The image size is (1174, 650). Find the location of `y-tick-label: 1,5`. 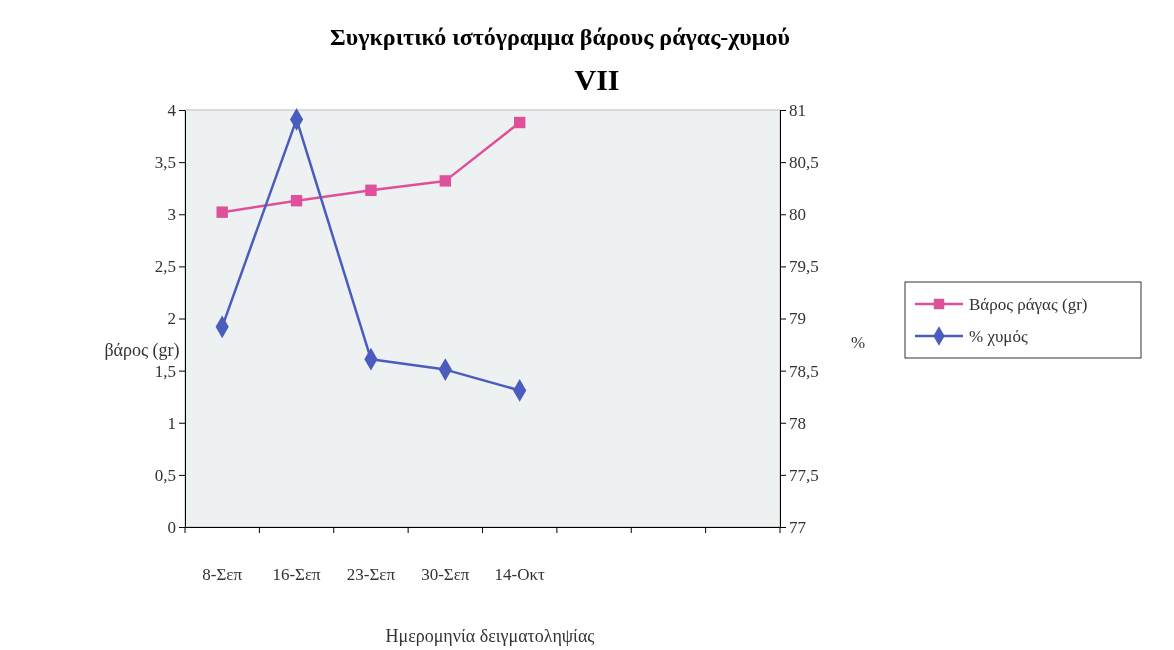

y-tick-label: 1,5 is located at coordinates (165, 371).